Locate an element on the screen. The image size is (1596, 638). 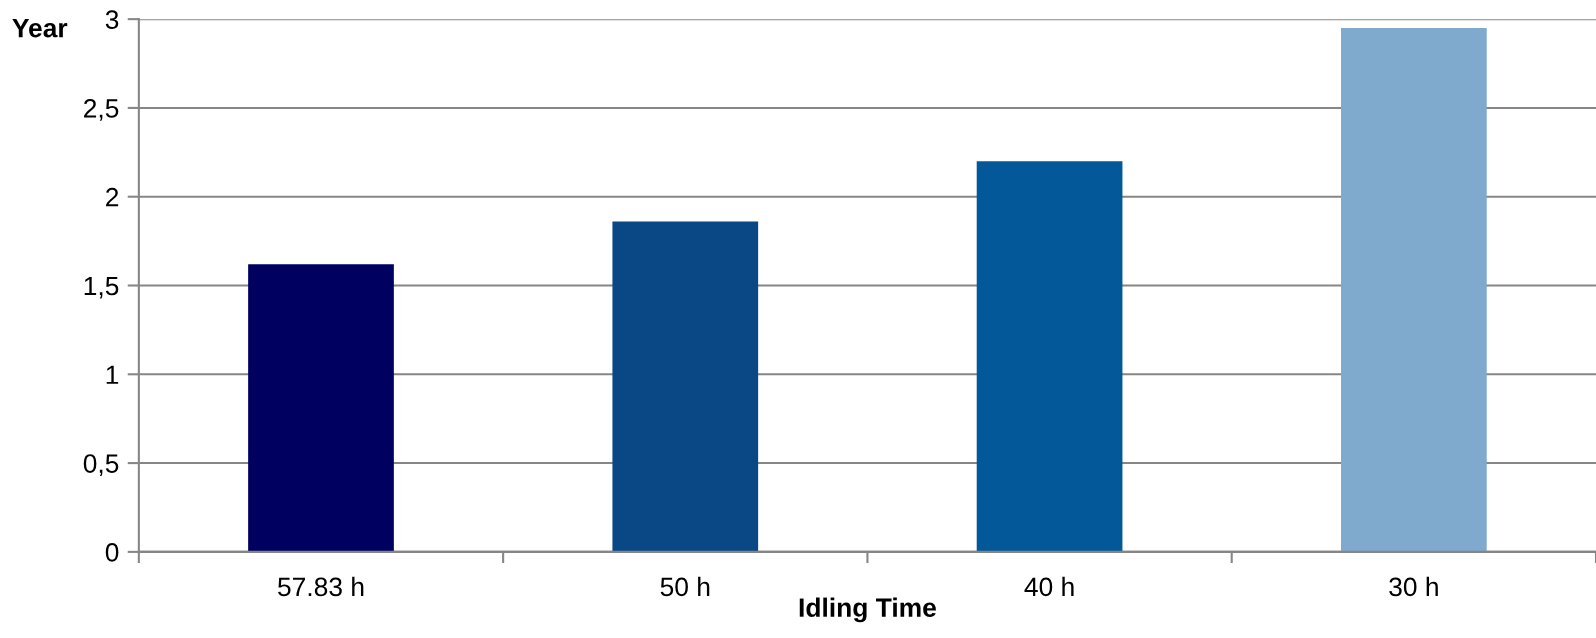
y-tick-label: 2,5 is located at coordinates (101, 110).